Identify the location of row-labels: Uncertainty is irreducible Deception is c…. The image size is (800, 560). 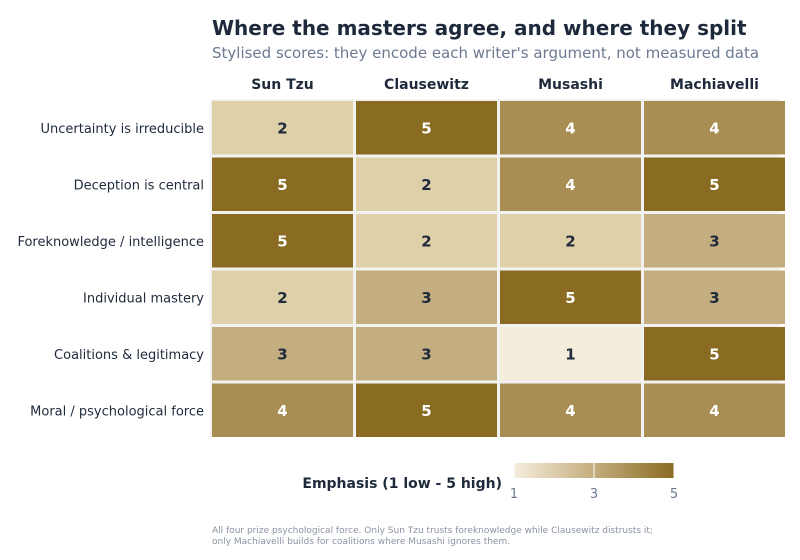
(110, 271).